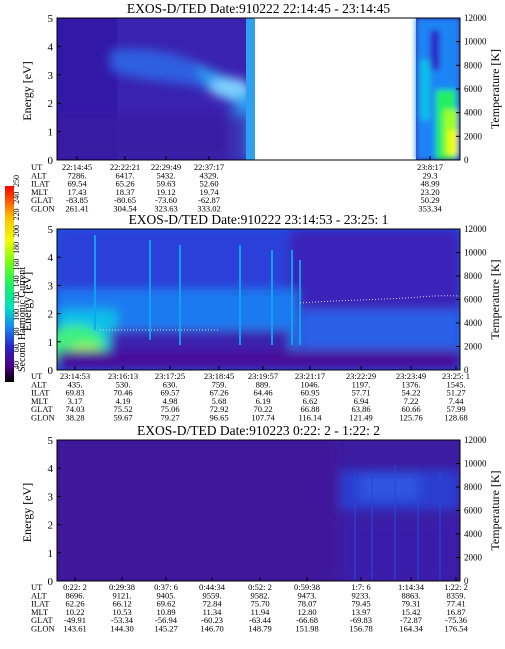  What do you see at coordinates (16, 231) in the screenshot?
I see `colorbar-tick-label: 200` at bounding box center [16, 231].